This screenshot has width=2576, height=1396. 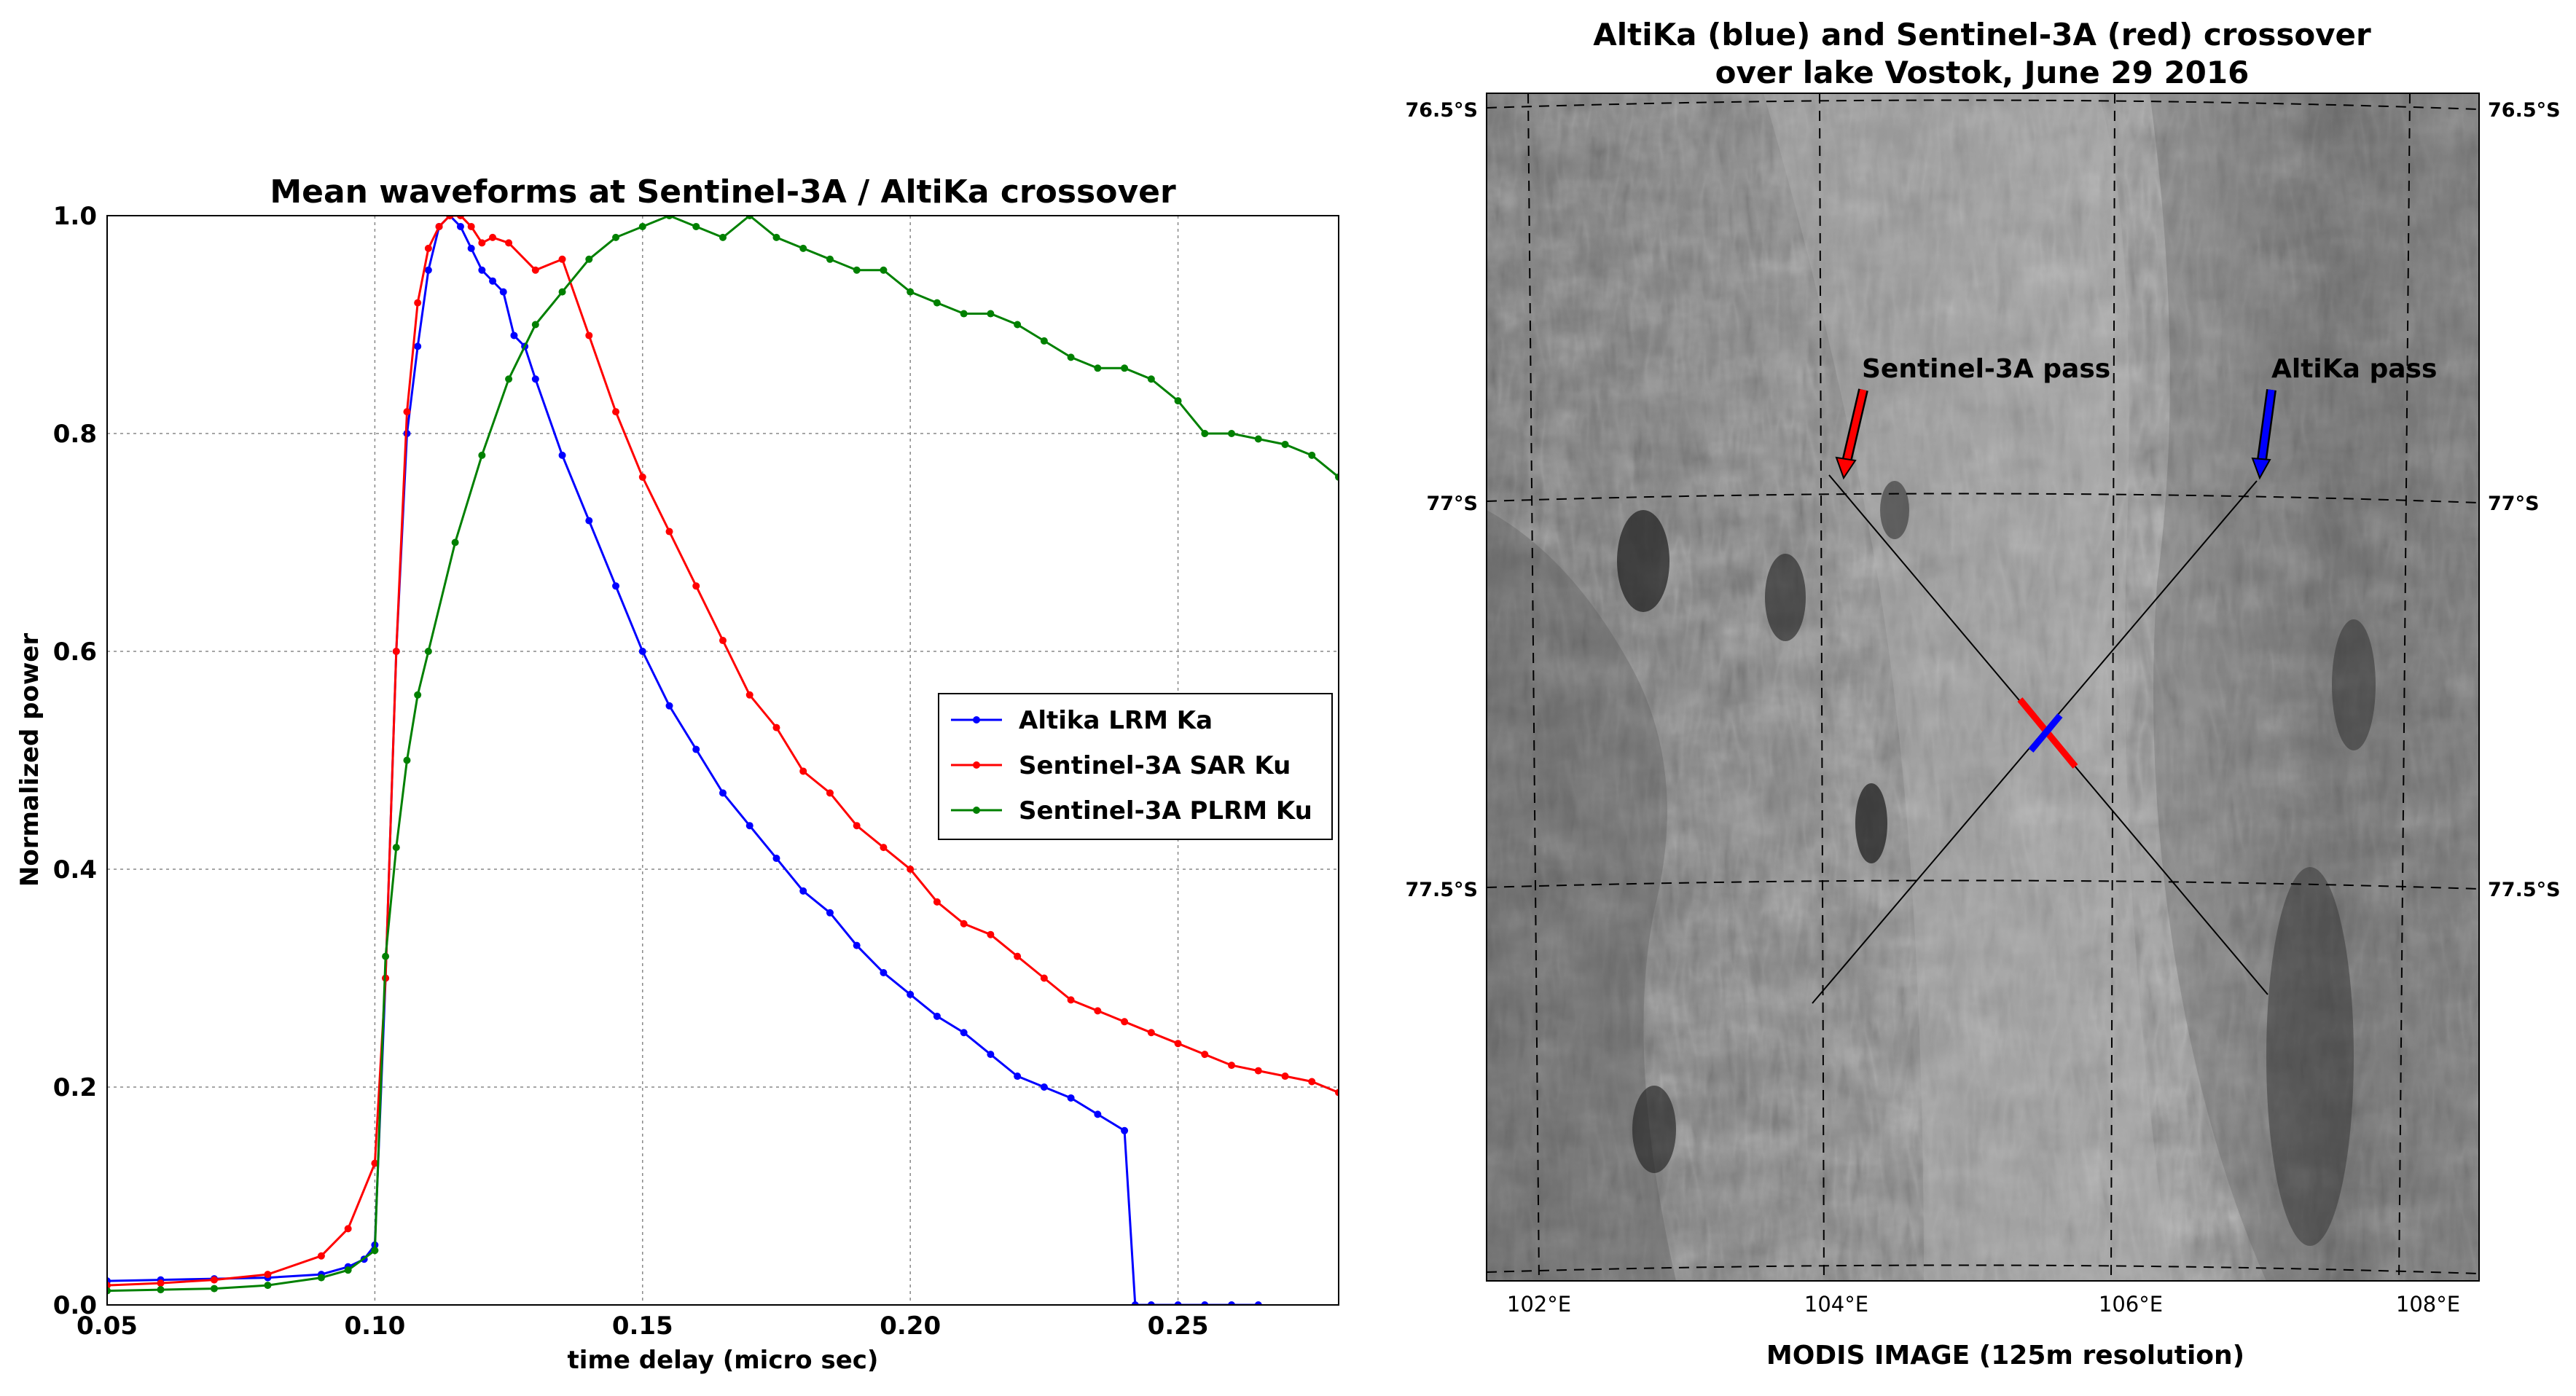 What do you see at coordinates (1441, 110) in the screenshot?
I see `lat-label-left-76-5: 76.5°S` at bounding box center [1441, 110].